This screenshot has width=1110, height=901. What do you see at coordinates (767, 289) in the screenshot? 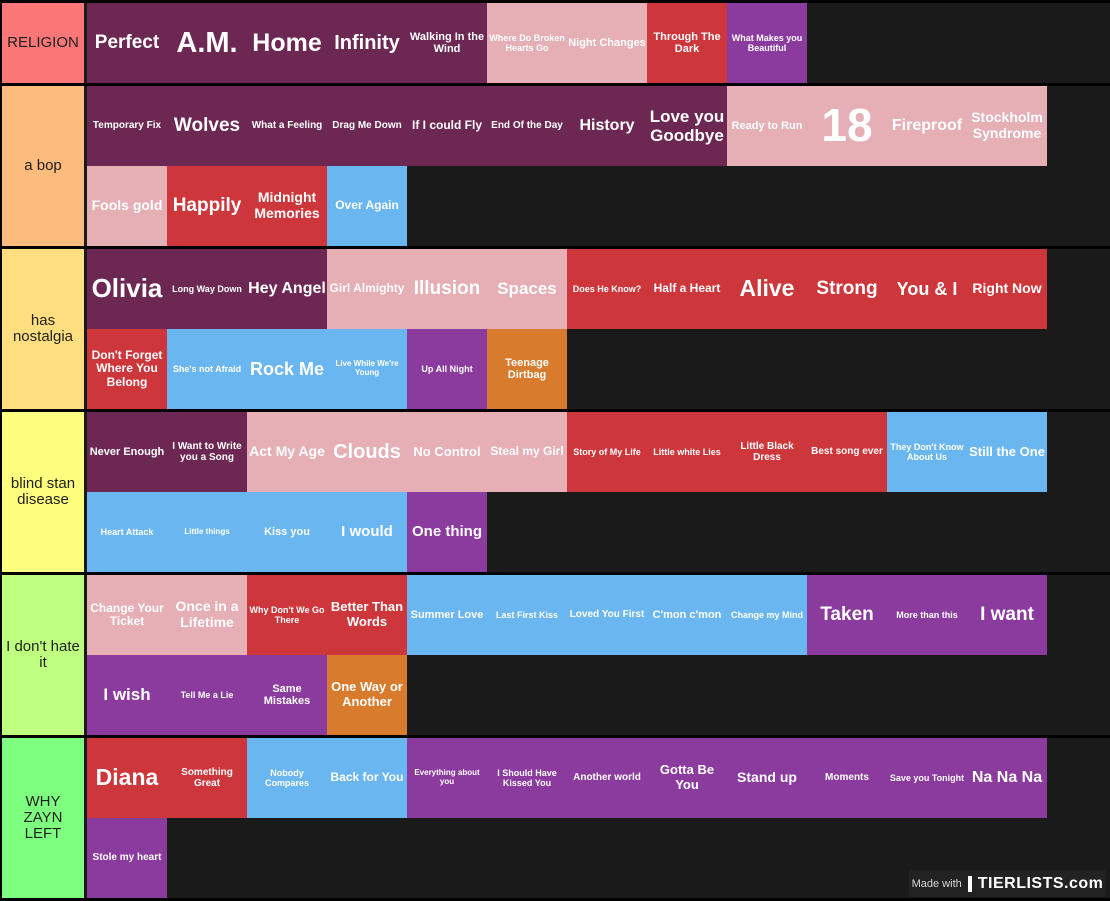
I see `song-tile: Alive` at bounding box center [767, 289].